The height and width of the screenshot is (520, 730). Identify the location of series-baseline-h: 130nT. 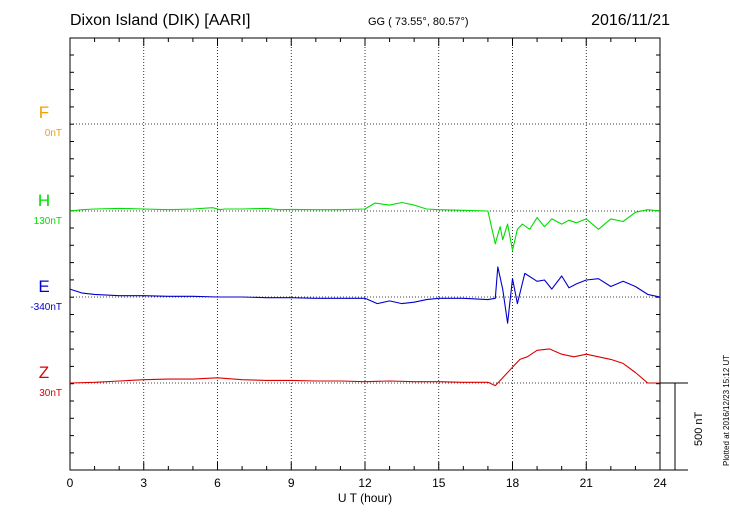
(48, 221).